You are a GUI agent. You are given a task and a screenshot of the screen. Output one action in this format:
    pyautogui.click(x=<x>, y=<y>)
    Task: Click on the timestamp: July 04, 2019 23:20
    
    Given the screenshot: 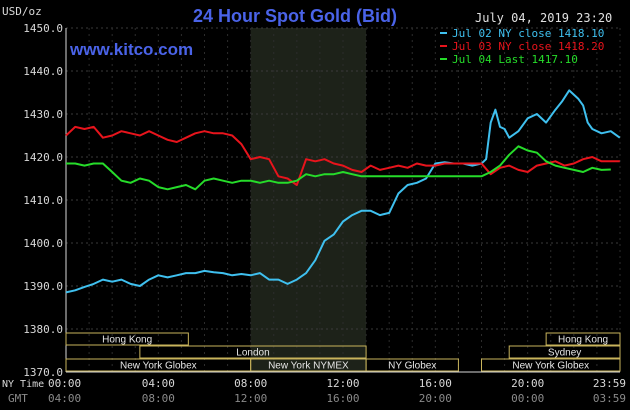 What is the action you would take?
    pyautogui.click(x=543, y=18)
    